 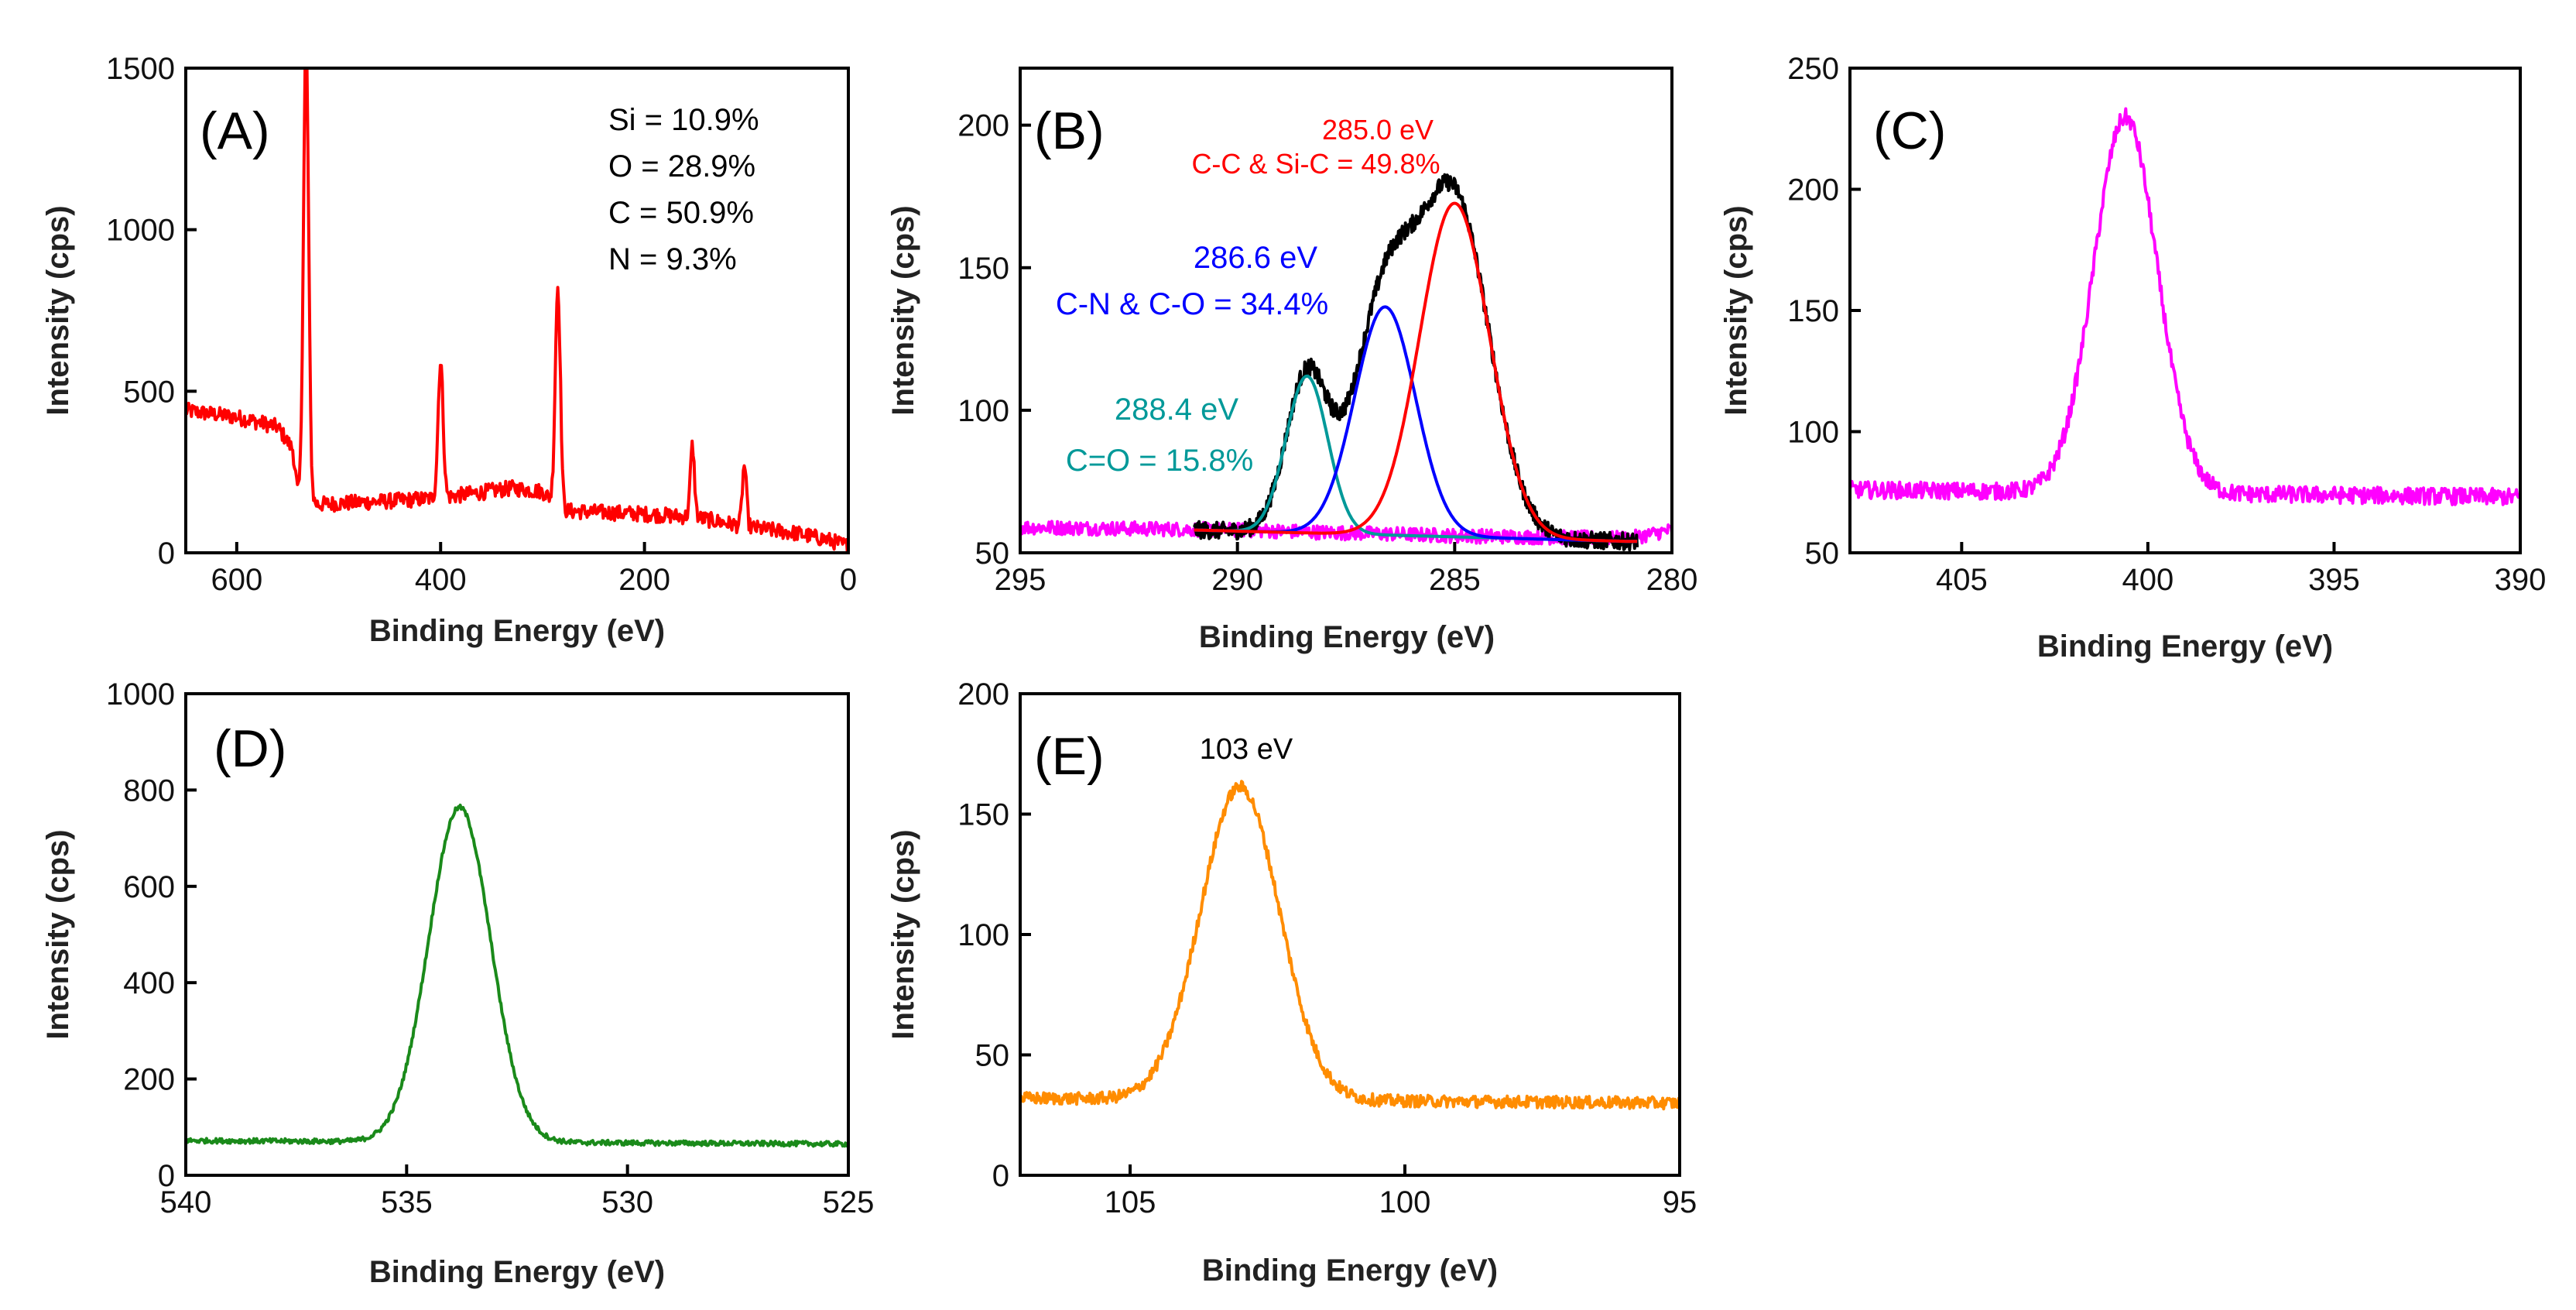 What do you see at coordinates (1962, 580) in the screenshot?
I see `panel-c-x-tick-label: 405` at bounding box center [1962, 580].